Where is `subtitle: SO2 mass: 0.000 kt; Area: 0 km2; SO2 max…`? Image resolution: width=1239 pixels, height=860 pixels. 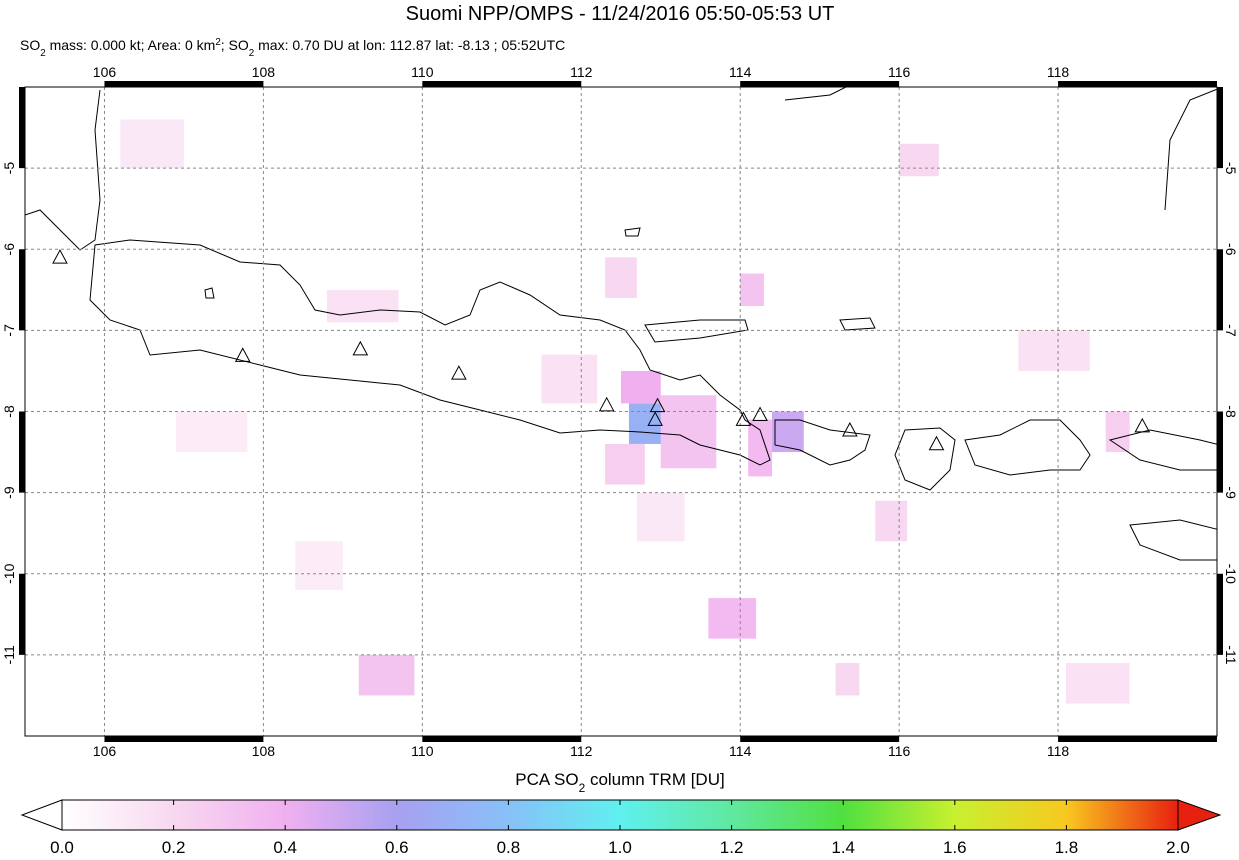 subtitle: SO2 mass: 0.000 kt; Area: 0 km2; SO2 max… is located at coordinates (292, 48).